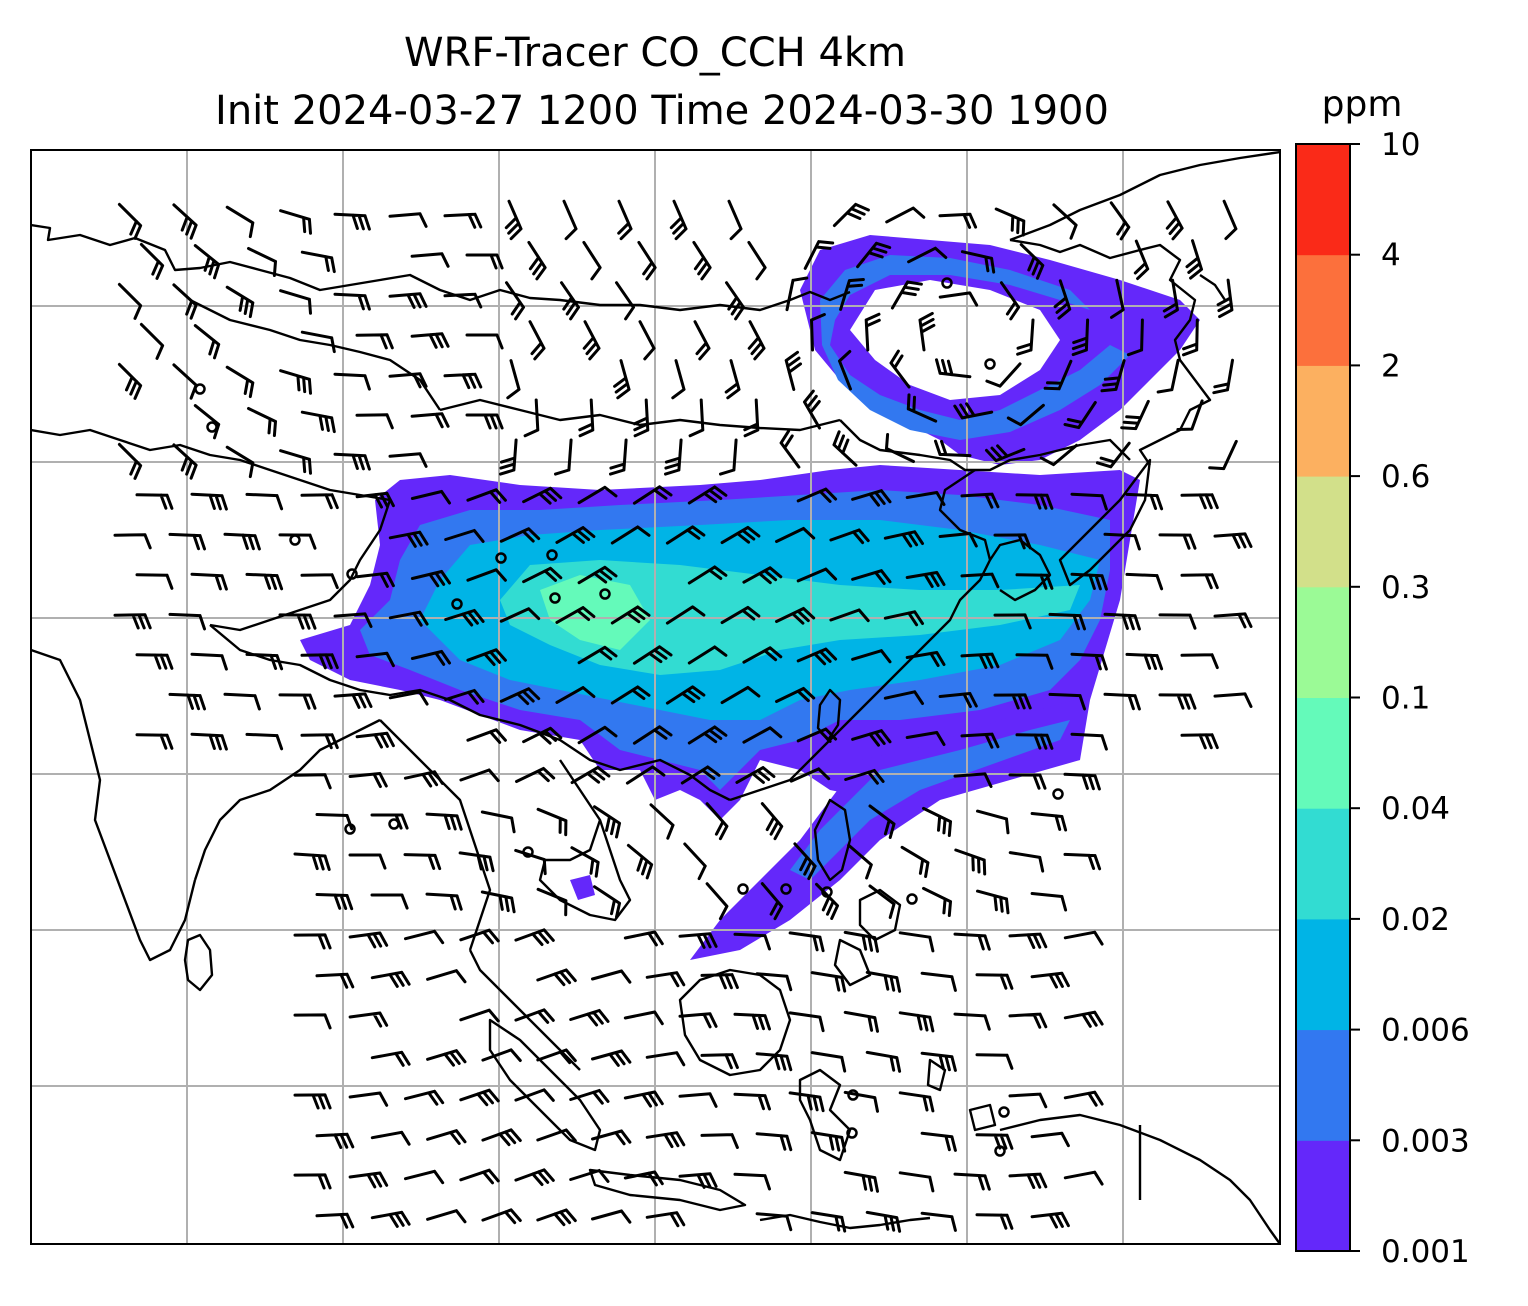  I want to click on colorbar-block, so click(1323, 310).